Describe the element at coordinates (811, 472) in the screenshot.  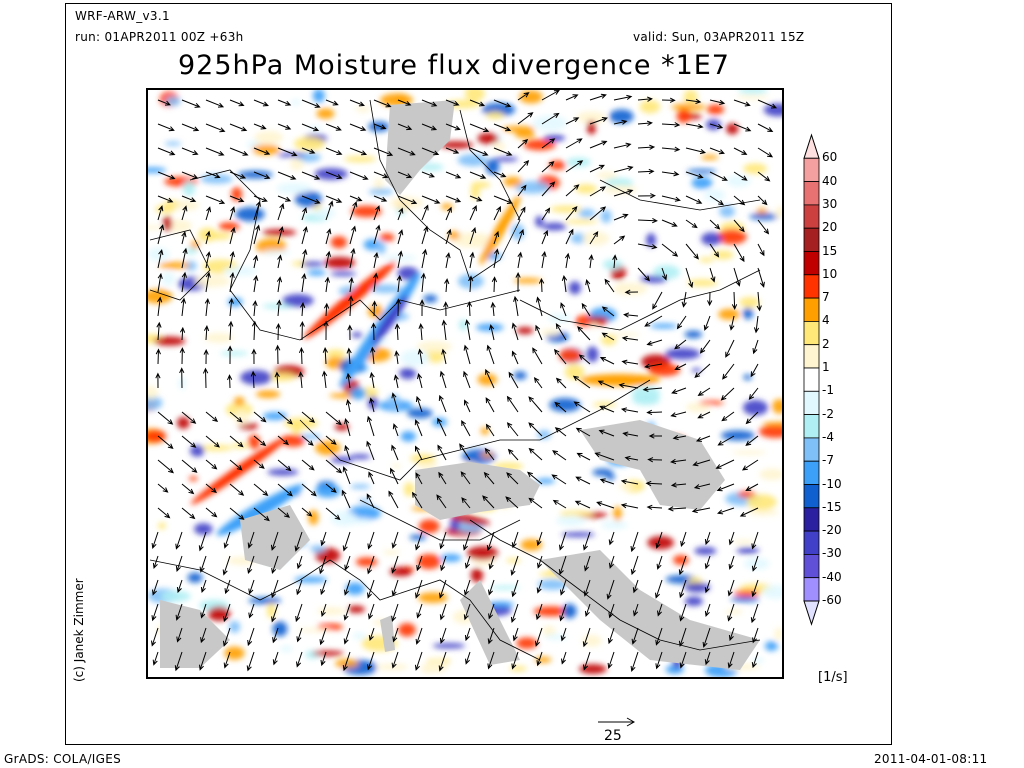
I see `colorbar-swatch` at that location.